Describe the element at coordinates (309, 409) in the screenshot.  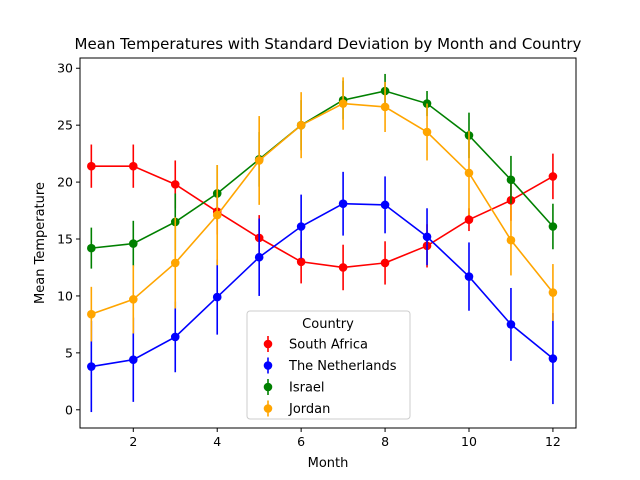
I see `legend-label: Jordan` at that location.